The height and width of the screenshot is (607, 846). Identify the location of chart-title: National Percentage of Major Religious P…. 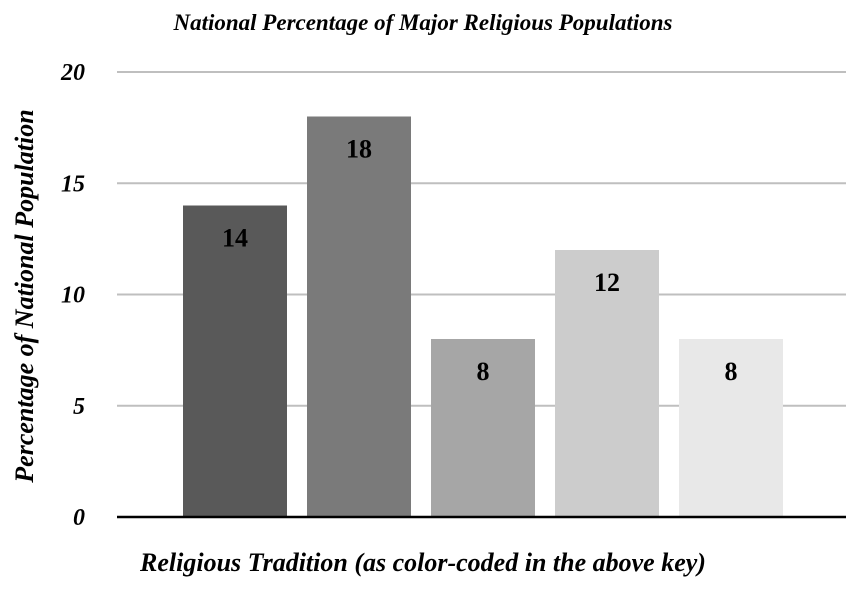
(423, 22).